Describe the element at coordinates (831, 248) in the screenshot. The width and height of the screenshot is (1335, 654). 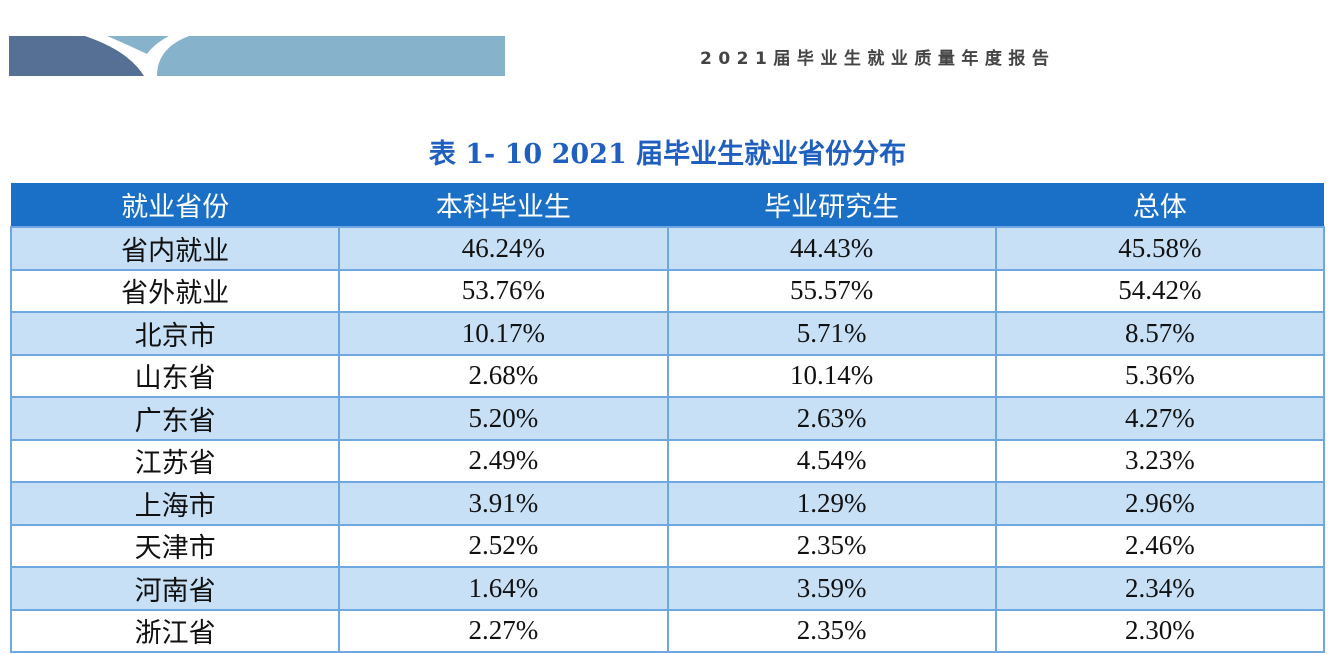
I see `percentage-cell: 44.43%` at that location.